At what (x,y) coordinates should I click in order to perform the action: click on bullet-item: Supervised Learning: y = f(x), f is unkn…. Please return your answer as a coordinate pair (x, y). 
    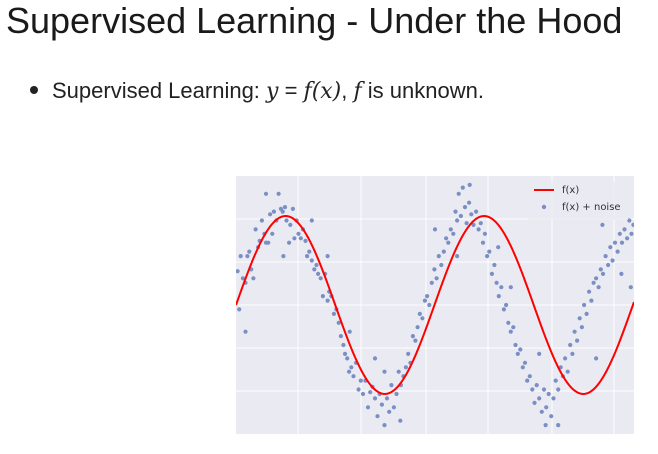
    Looking at the image, I should click on (257, 91).